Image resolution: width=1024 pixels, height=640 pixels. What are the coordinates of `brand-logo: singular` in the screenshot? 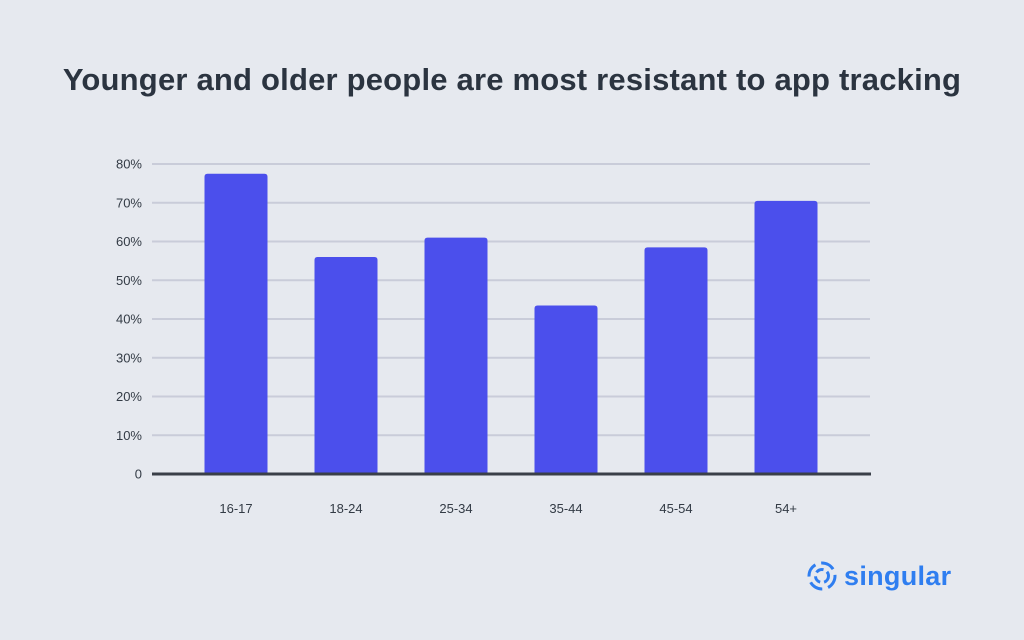 It's located at (878, 576).